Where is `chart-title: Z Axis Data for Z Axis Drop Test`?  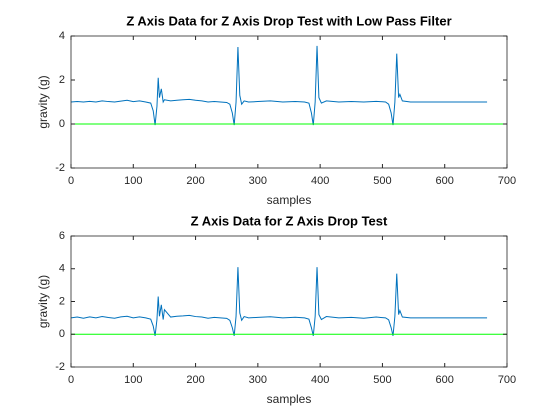
chart-title: Z Axis Data for Z Axis Drop Test is located at coordinates (289, 220).